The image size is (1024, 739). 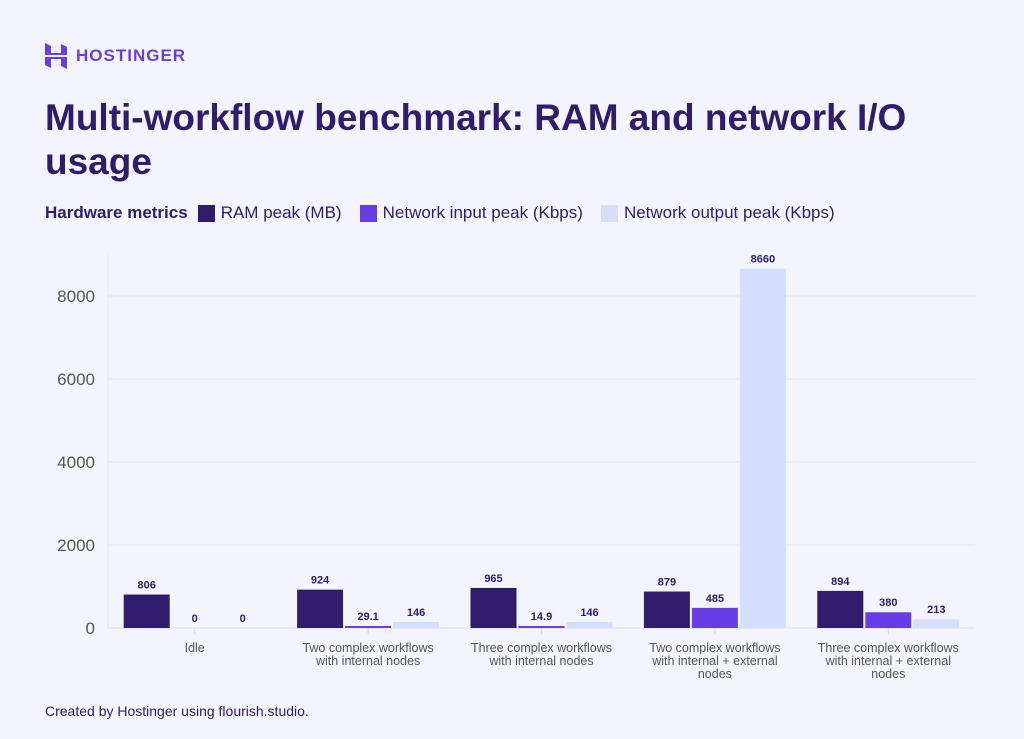 I want to click on data-label: 380, so click(x=888, y=603).